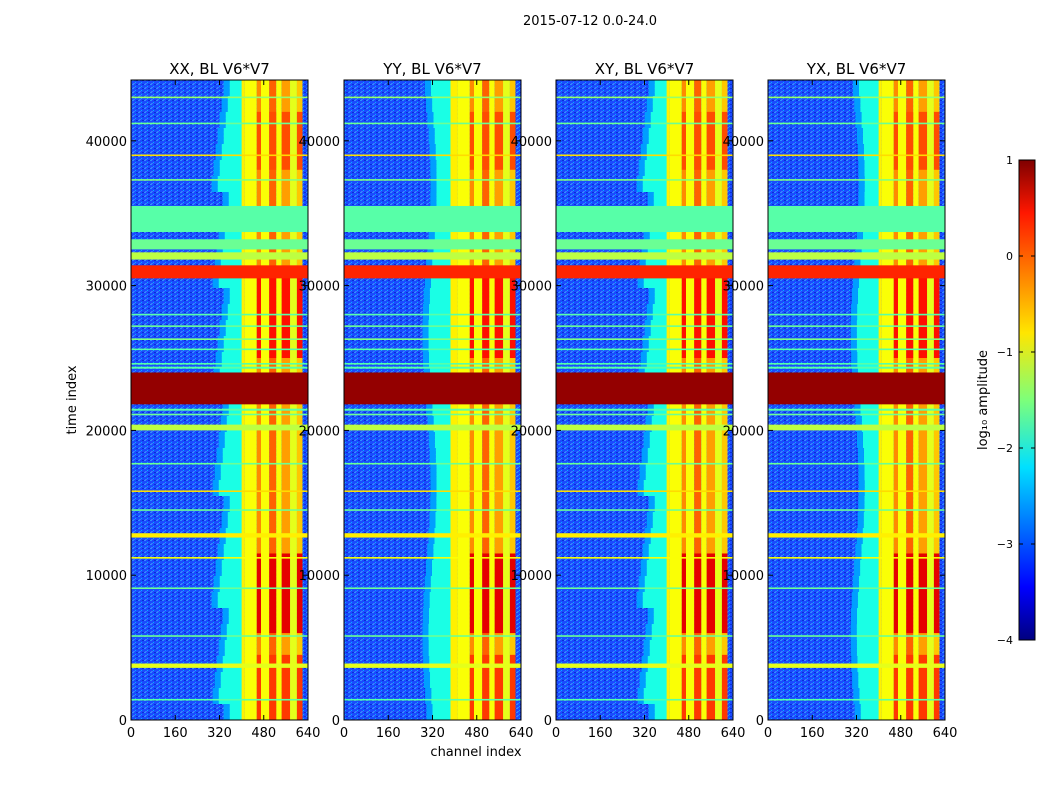 The height and width of the screenshot is (800, 1050). Describe the element at coordinates (1009, 256) in the screenshot. I see `colorbar-tick-label: 0` at that location.